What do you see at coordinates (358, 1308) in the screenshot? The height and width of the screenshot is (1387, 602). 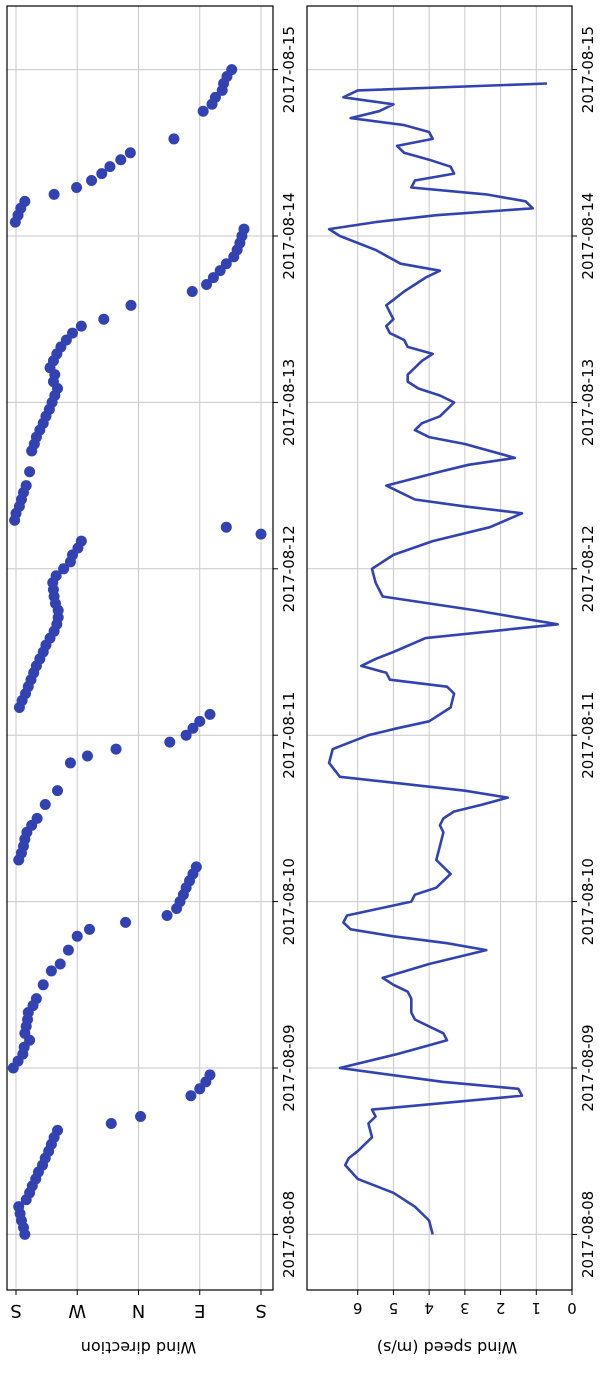 I see `value-tick-label: 6` at bounding box center [358, 1308].